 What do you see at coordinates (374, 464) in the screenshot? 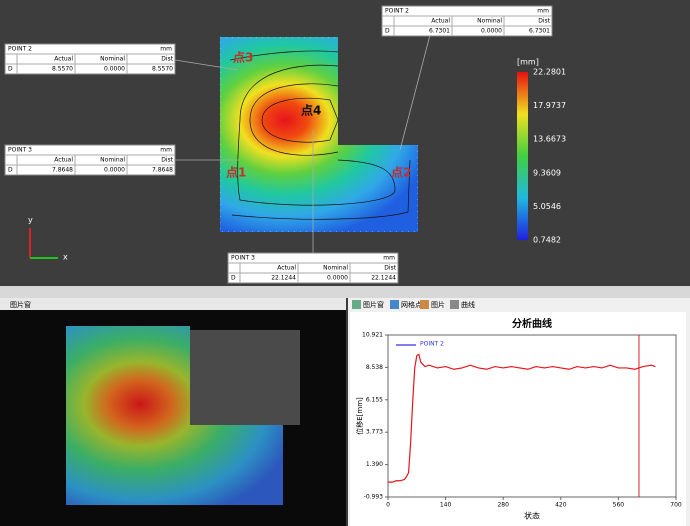
I see `y-tick-label: 1.390` at bounding box center [374, 464].